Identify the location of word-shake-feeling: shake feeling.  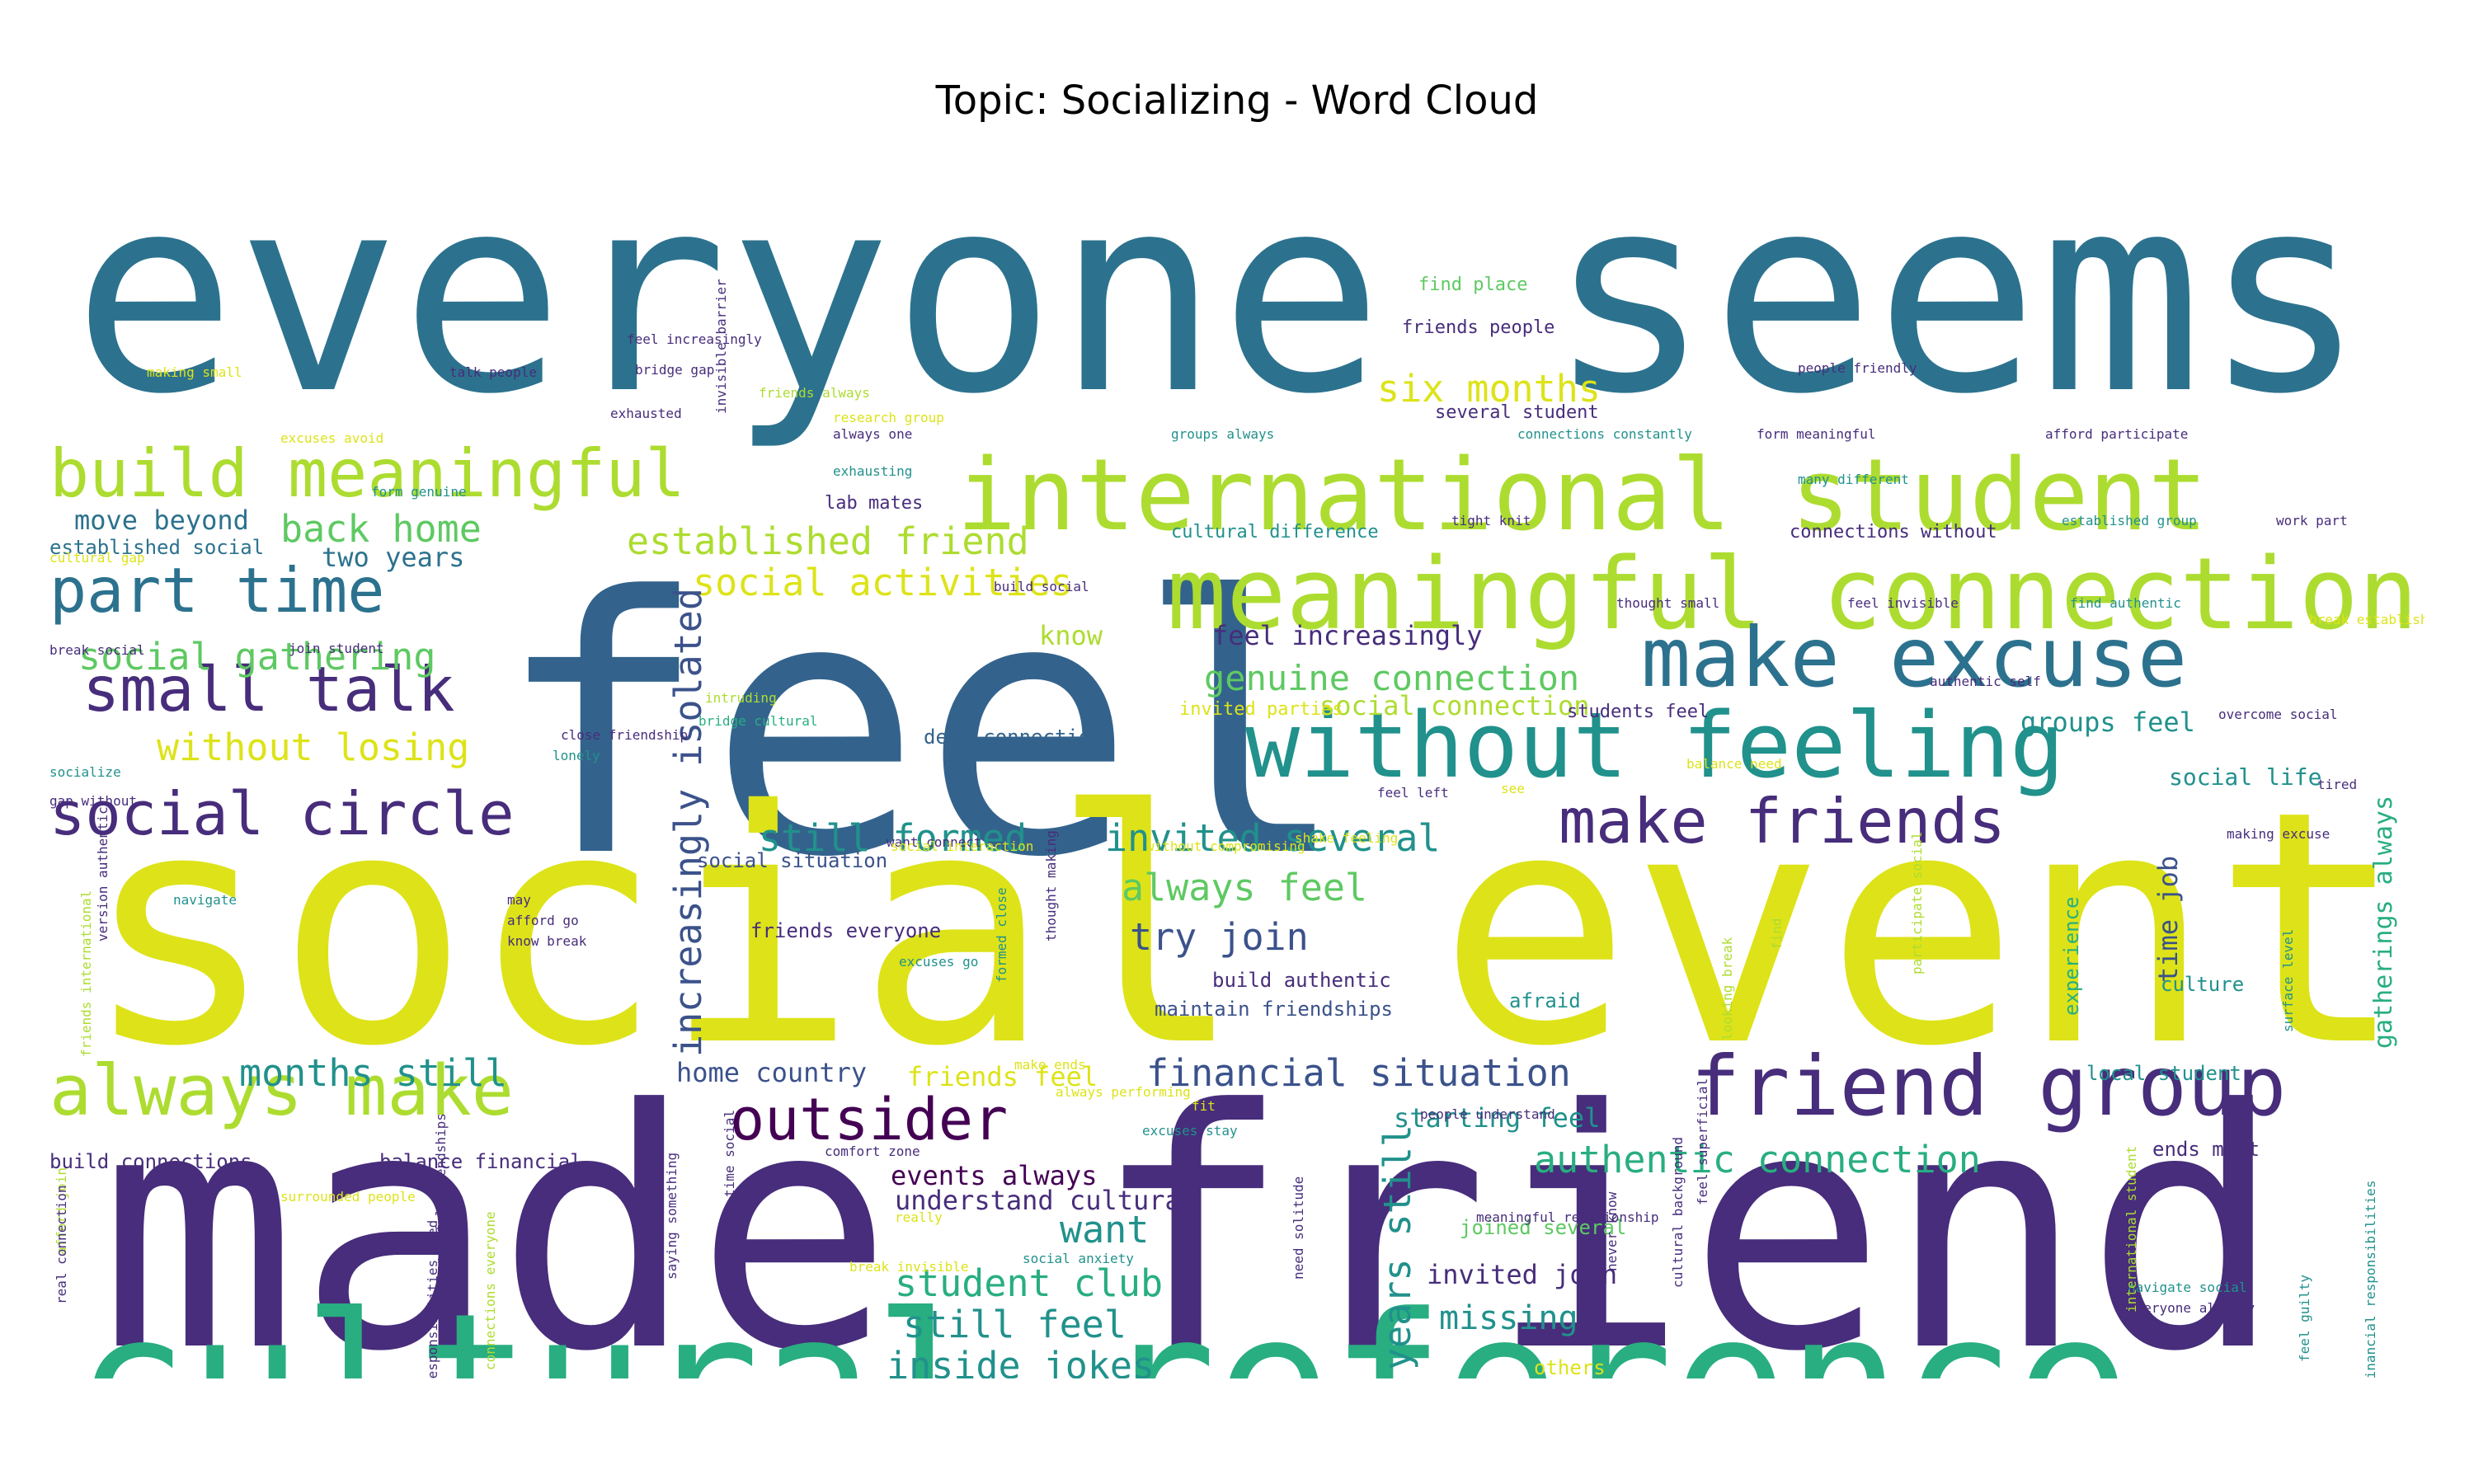
(1346, 838).